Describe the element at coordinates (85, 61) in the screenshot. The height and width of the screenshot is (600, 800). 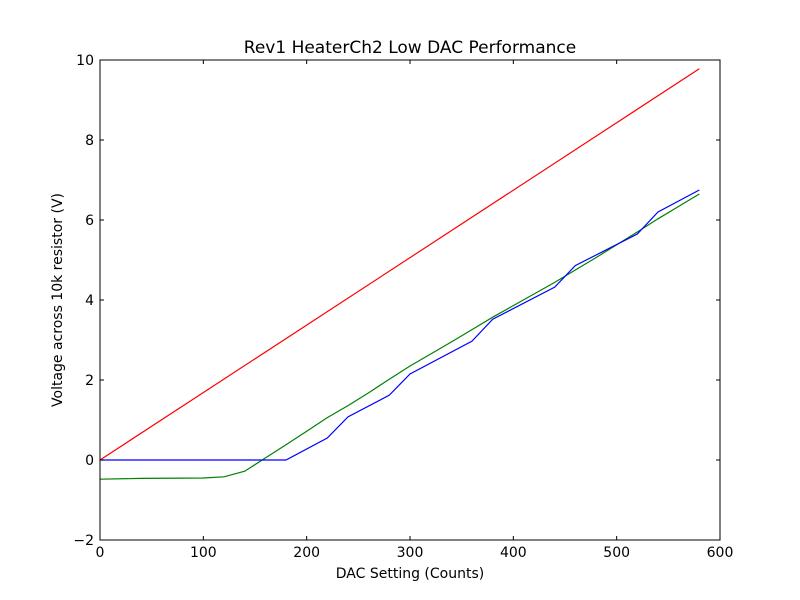
I see `y-tick-label: 10` at that location.